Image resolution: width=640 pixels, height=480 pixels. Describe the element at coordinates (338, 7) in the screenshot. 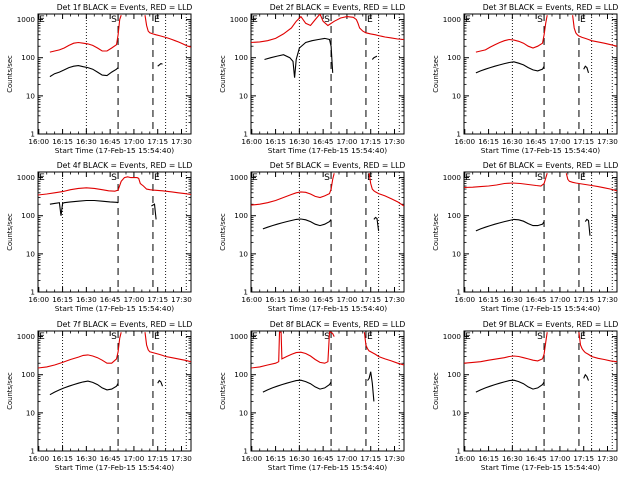

I see `chart-title: Det 2f BLACK = Events, RED = LLD` at that location.